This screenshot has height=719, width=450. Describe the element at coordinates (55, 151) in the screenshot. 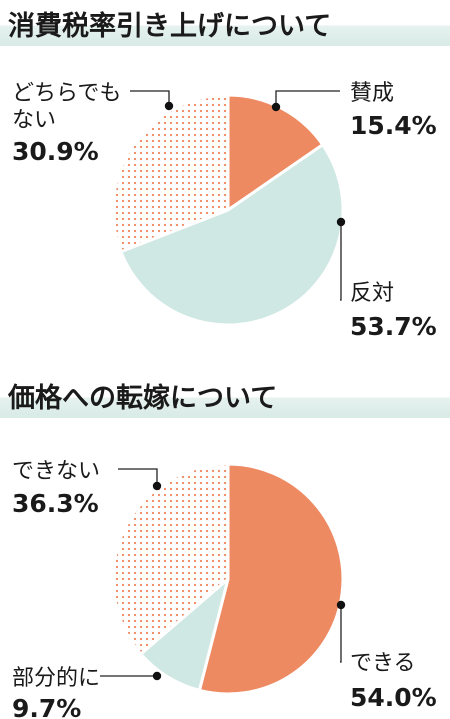

I see `slice-value-label: 30.9%` at that location.